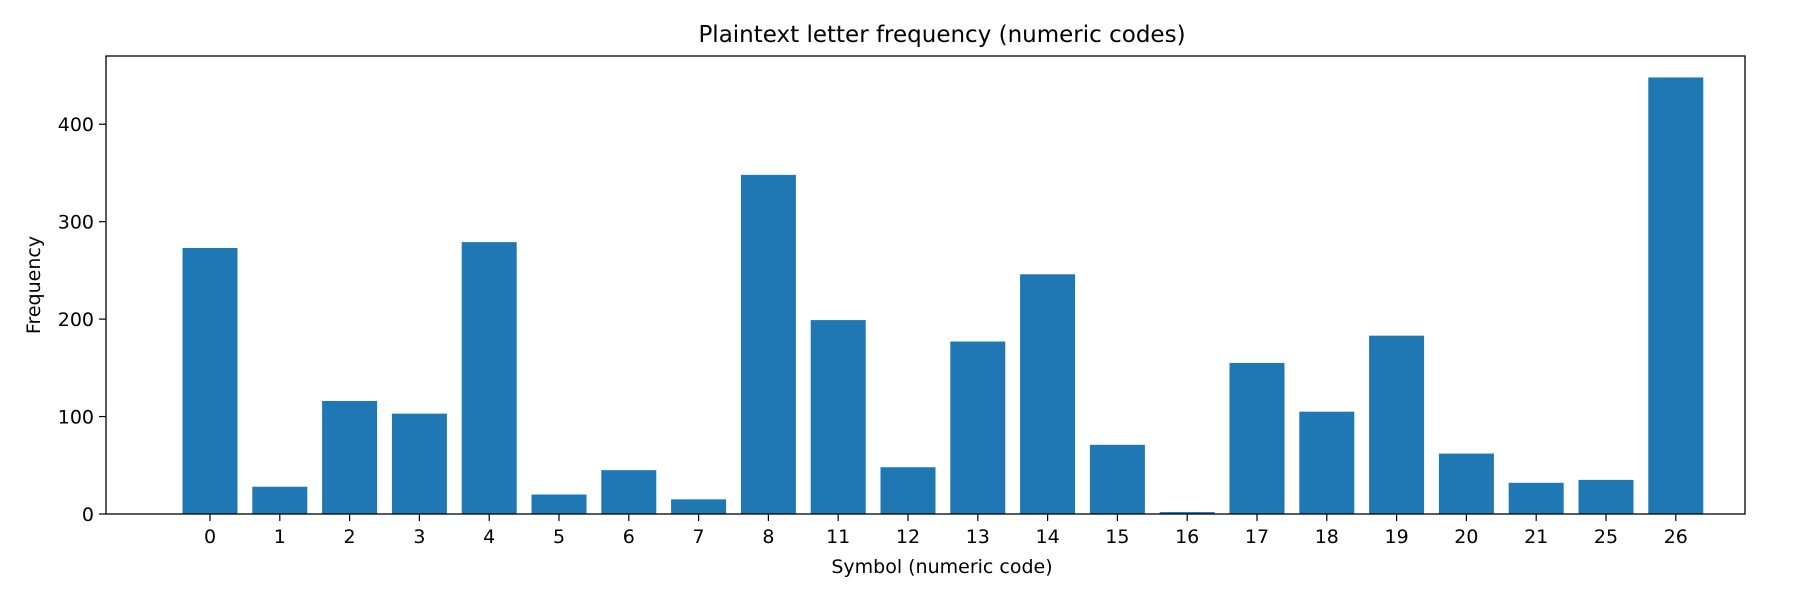 The image size is (1800, 600). What do you see at coordinates (280, 537) in the screenshot?
I see `x-tick-label: 1` at bounding box center [280, 537].